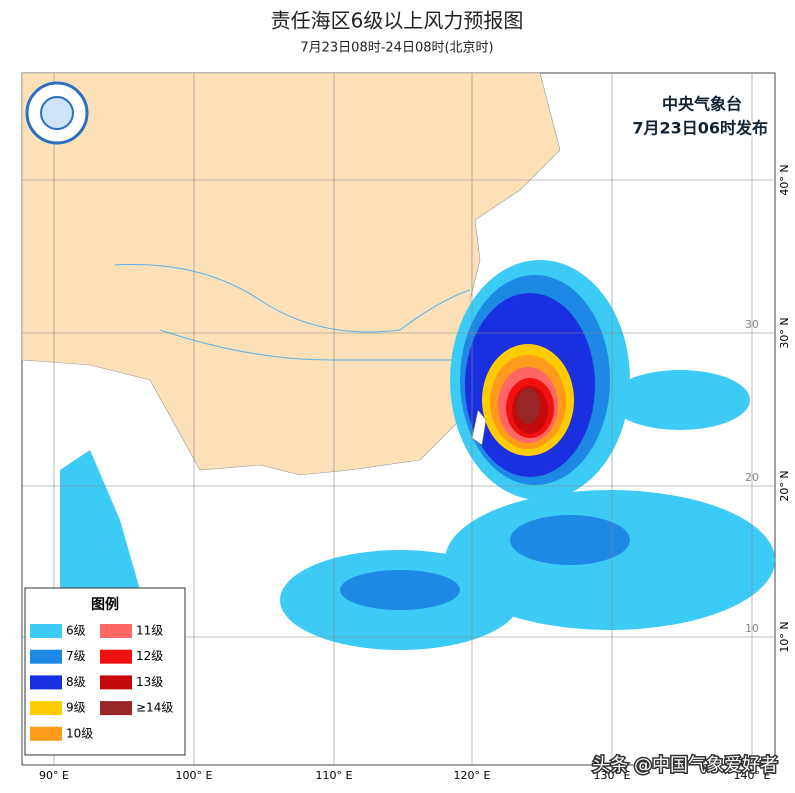 This screenshot has width=795, height=793. What do you see at coordinates (784, 636) in the screenshot?
I see `latitude-label: 10° N` at bounding box center [784, 636].